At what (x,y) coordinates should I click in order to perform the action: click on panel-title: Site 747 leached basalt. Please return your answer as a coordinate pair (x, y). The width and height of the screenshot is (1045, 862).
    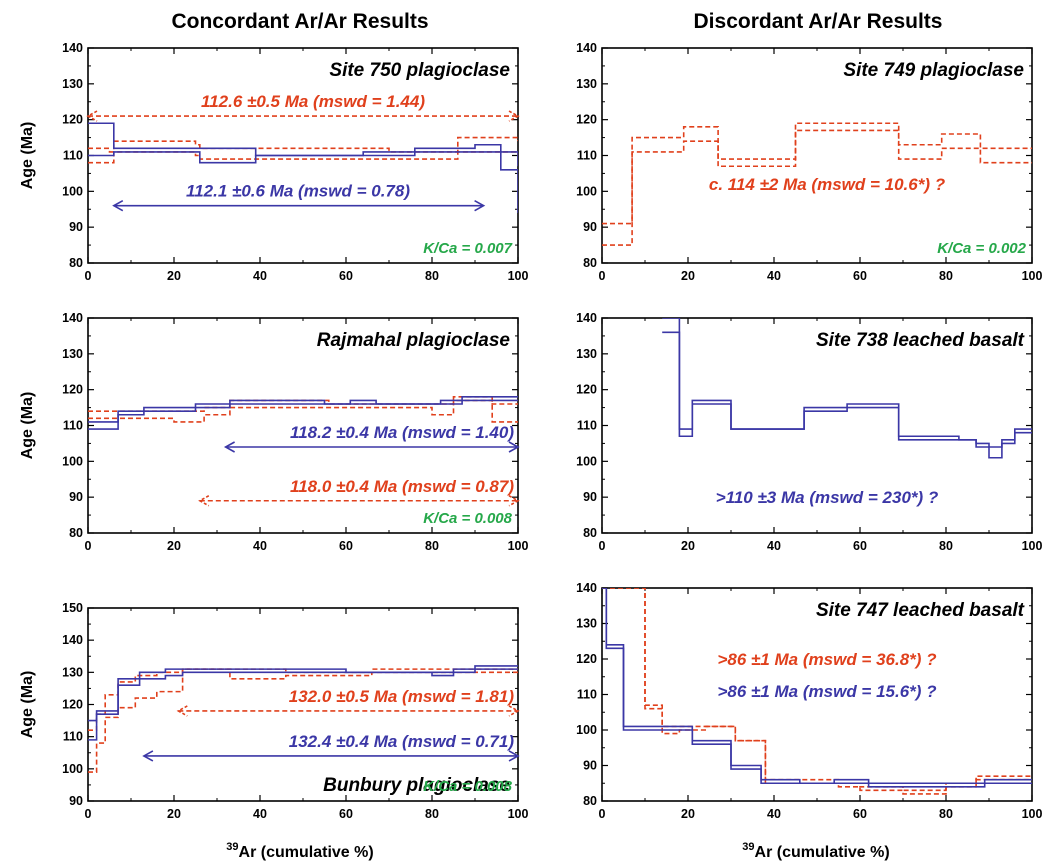
    Looking at the image, I should click on (920, 610).